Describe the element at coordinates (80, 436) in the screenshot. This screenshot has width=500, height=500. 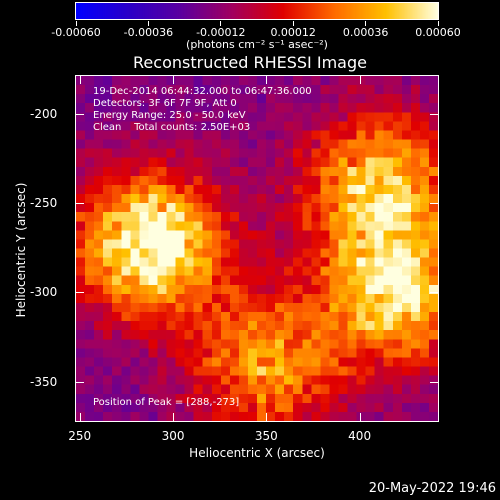
I see `x-tick-label: 250` at that location.